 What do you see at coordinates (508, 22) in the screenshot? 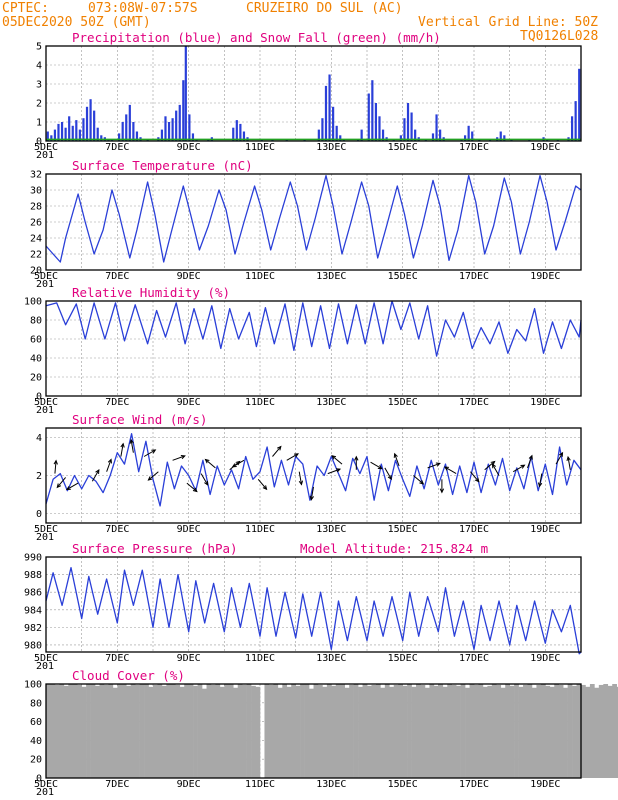
I see `header-grid-note: Vertical Grid Line: 50Z` at bounding box center [508, 22].